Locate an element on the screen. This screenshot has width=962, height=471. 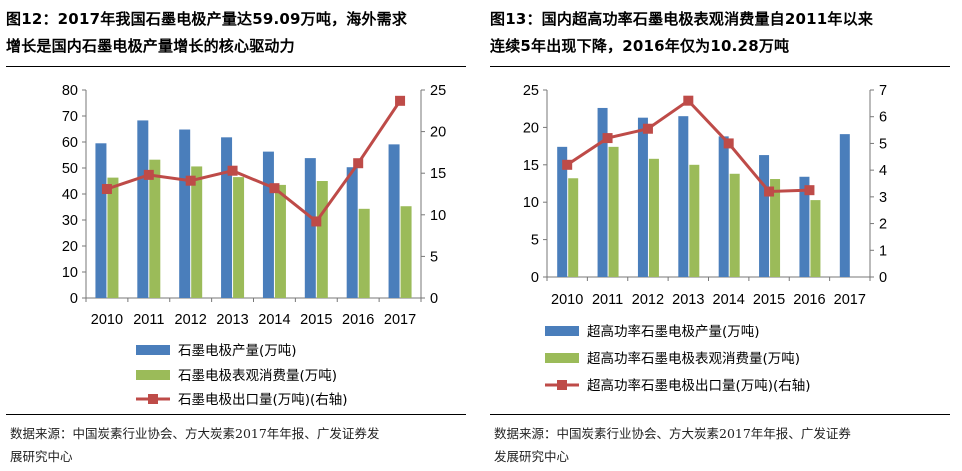
x-tick-label: 2012 is located at coordinates (191, 320).